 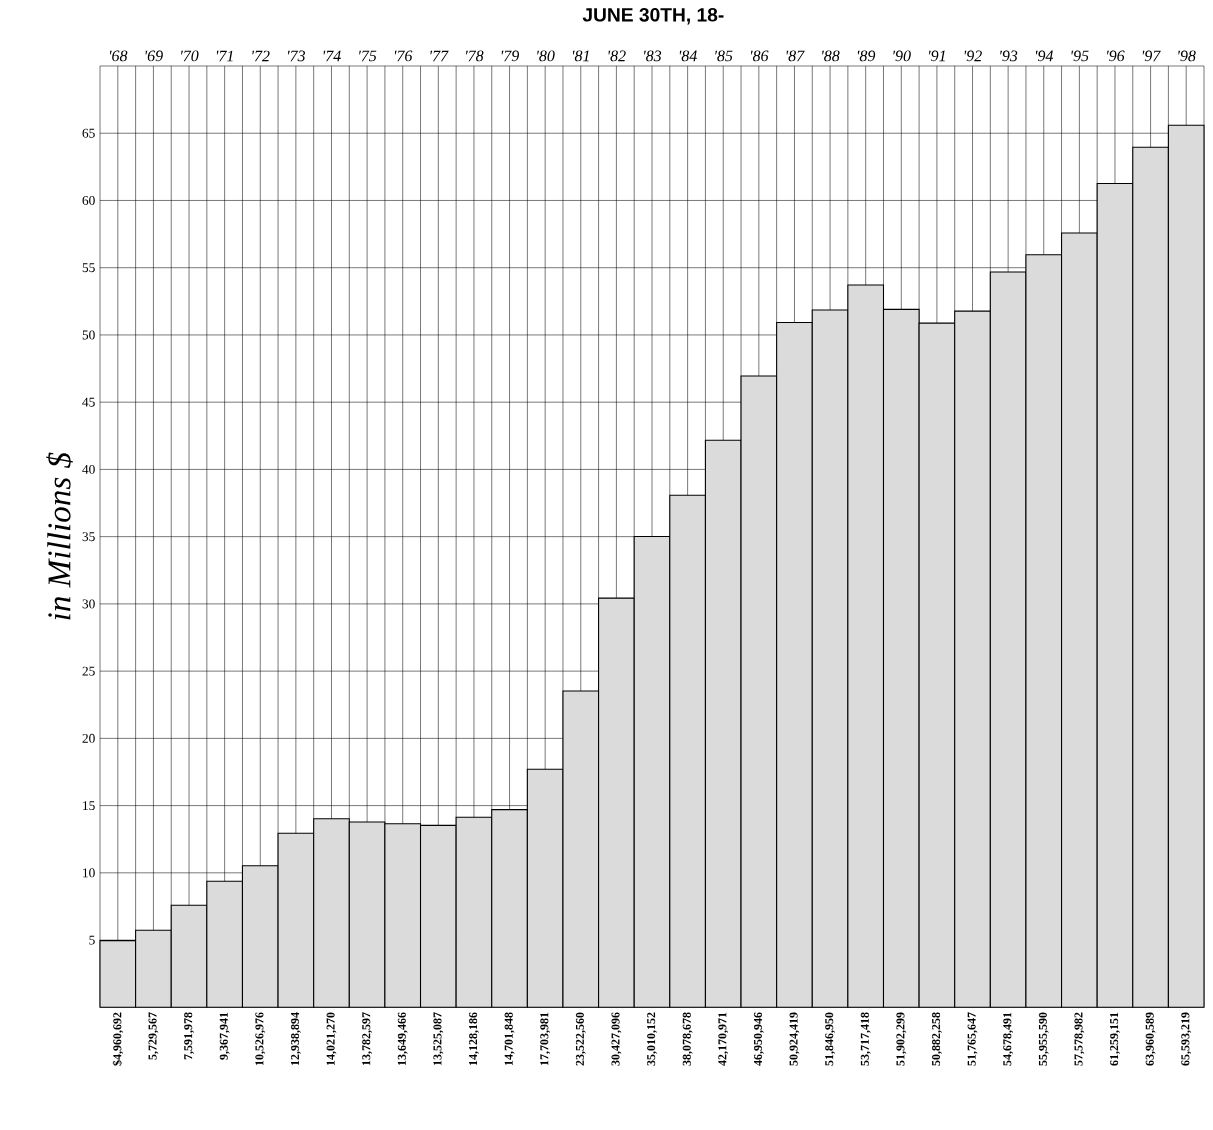 I want to click on text: 55,955,590, so click(x=1043, y=1039).